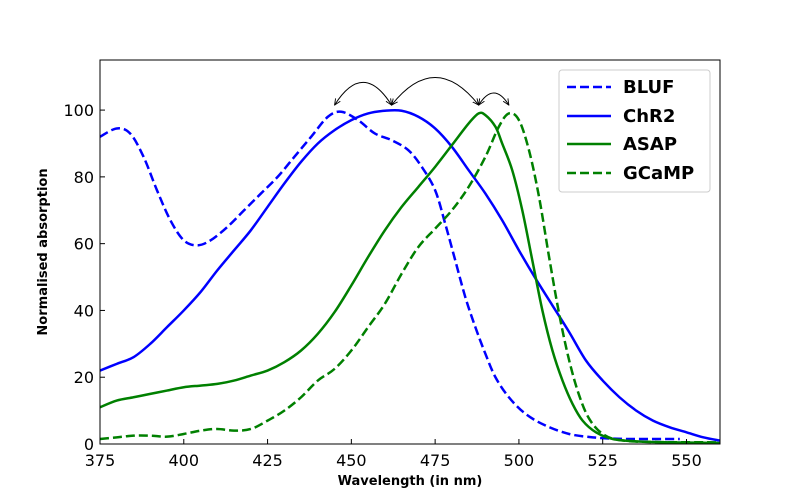 Image resolution: width=800 pixels, height=500 pixels. What do you see at coordinates (621, 116) in the screenshot?
I see `legend-entry-chr2: ChR2` at bounding box center [621, 116].